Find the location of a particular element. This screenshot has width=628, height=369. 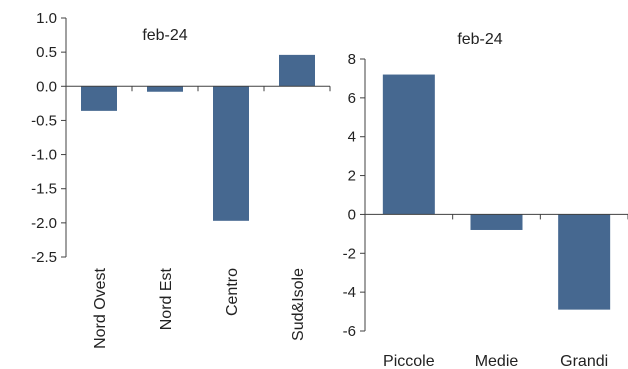

y-tick-label: -1.0 is located at coordinates (44, 155).